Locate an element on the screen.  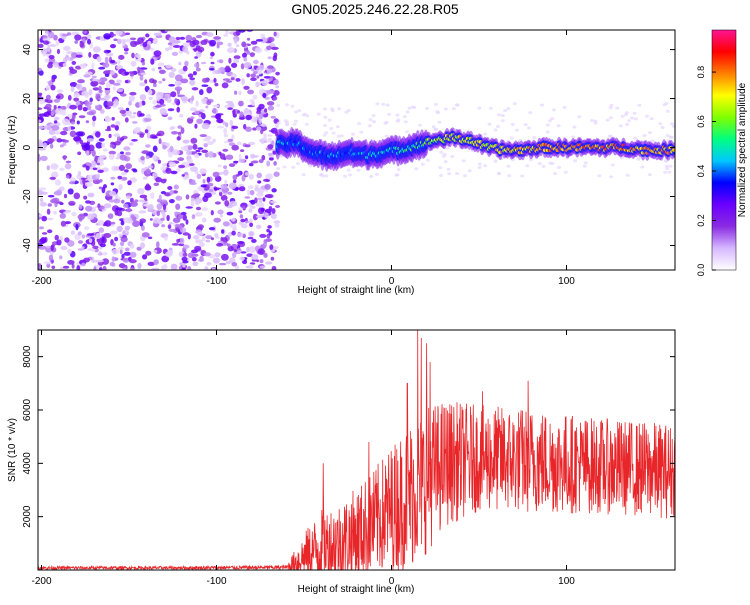
y-tick-label: 8000 is located at coordinates (27, 356).